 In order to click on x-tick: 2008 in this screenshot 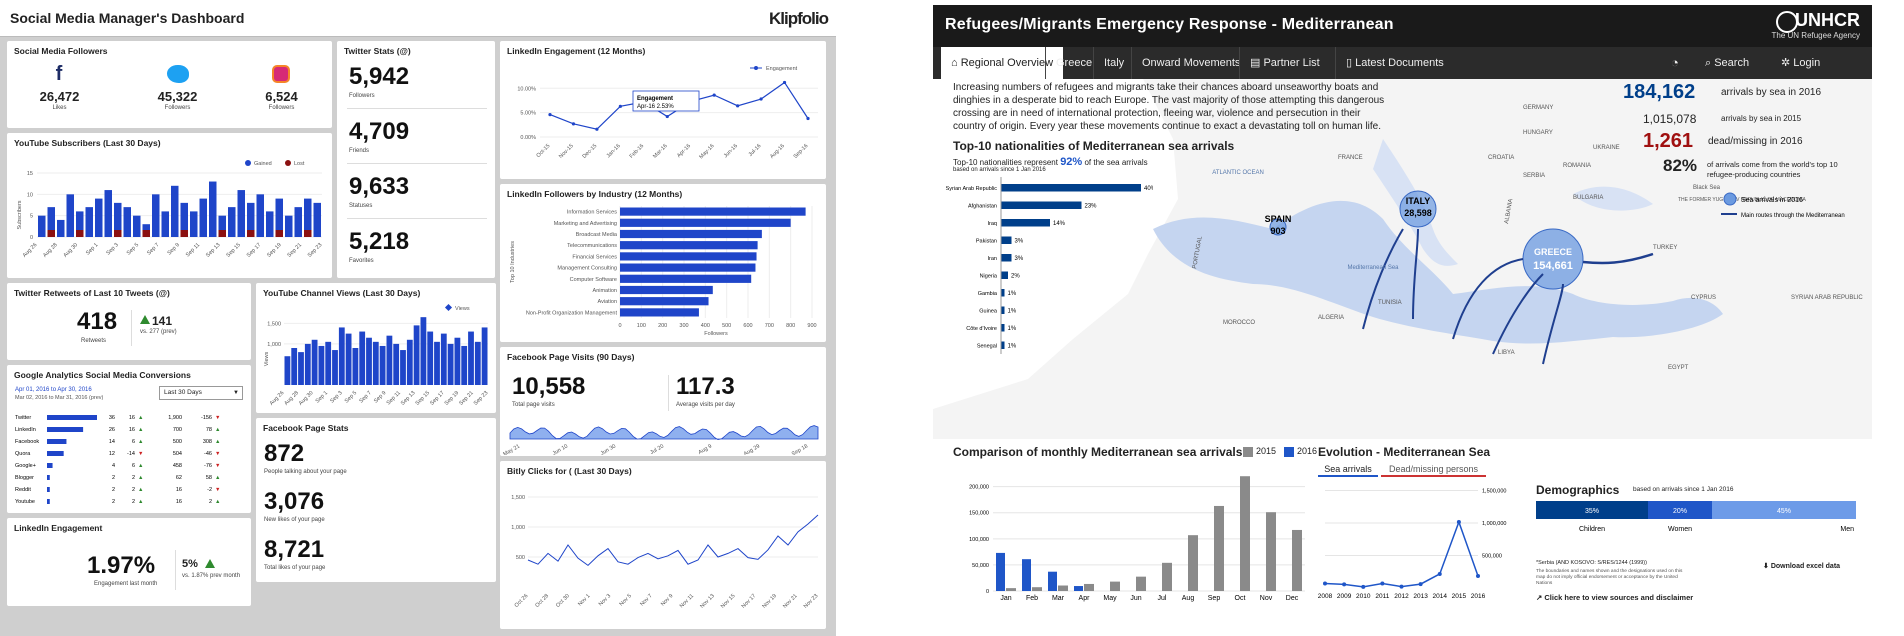, I will do `click(1325, 596)`.